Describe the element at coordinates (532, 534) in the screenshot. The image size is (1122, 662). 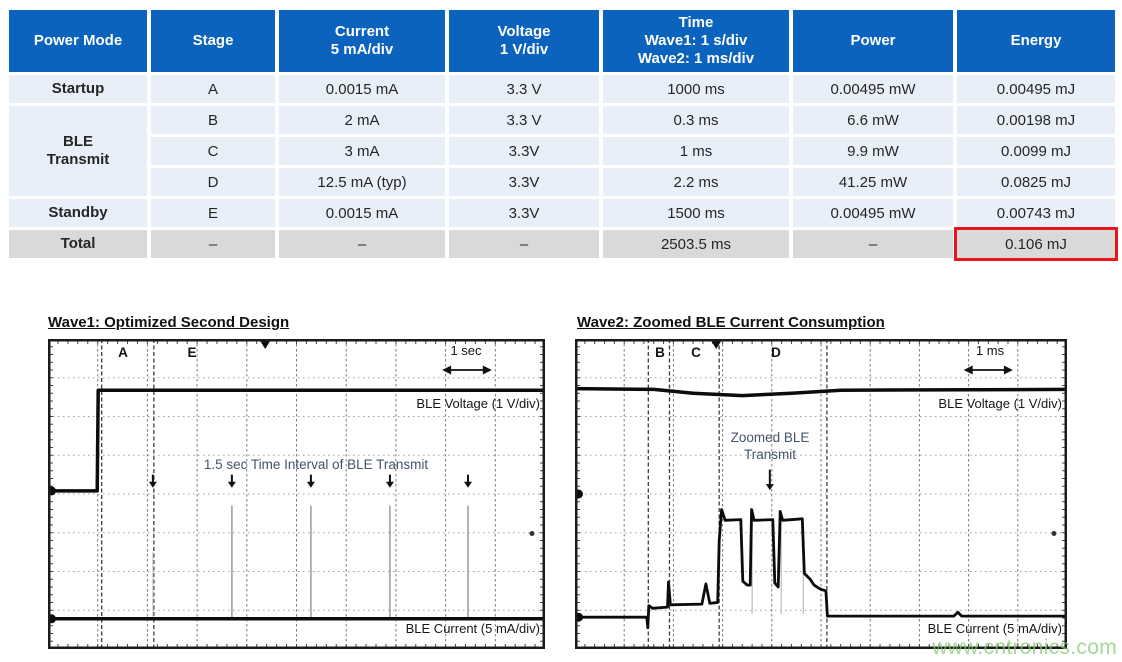
I see `right-edge-marker-dot` at that location.